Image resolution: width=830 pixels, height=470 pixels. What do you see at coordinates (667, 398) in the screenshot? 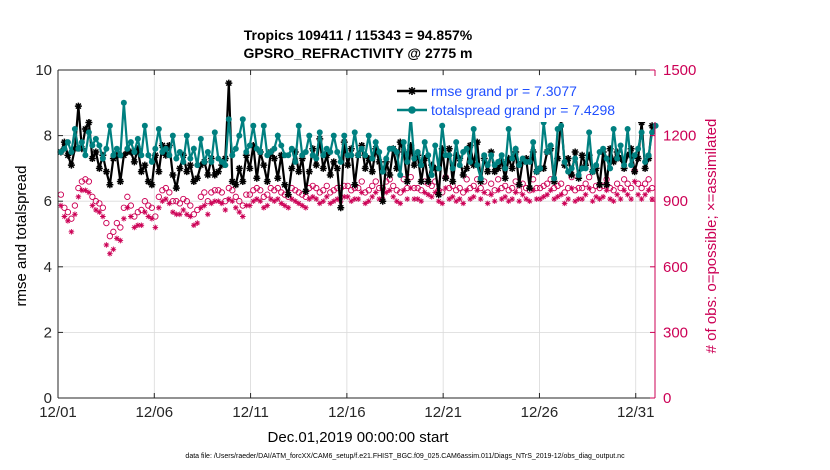
I see `y-right-tick-label: 0` at bounding box center [667, 398].